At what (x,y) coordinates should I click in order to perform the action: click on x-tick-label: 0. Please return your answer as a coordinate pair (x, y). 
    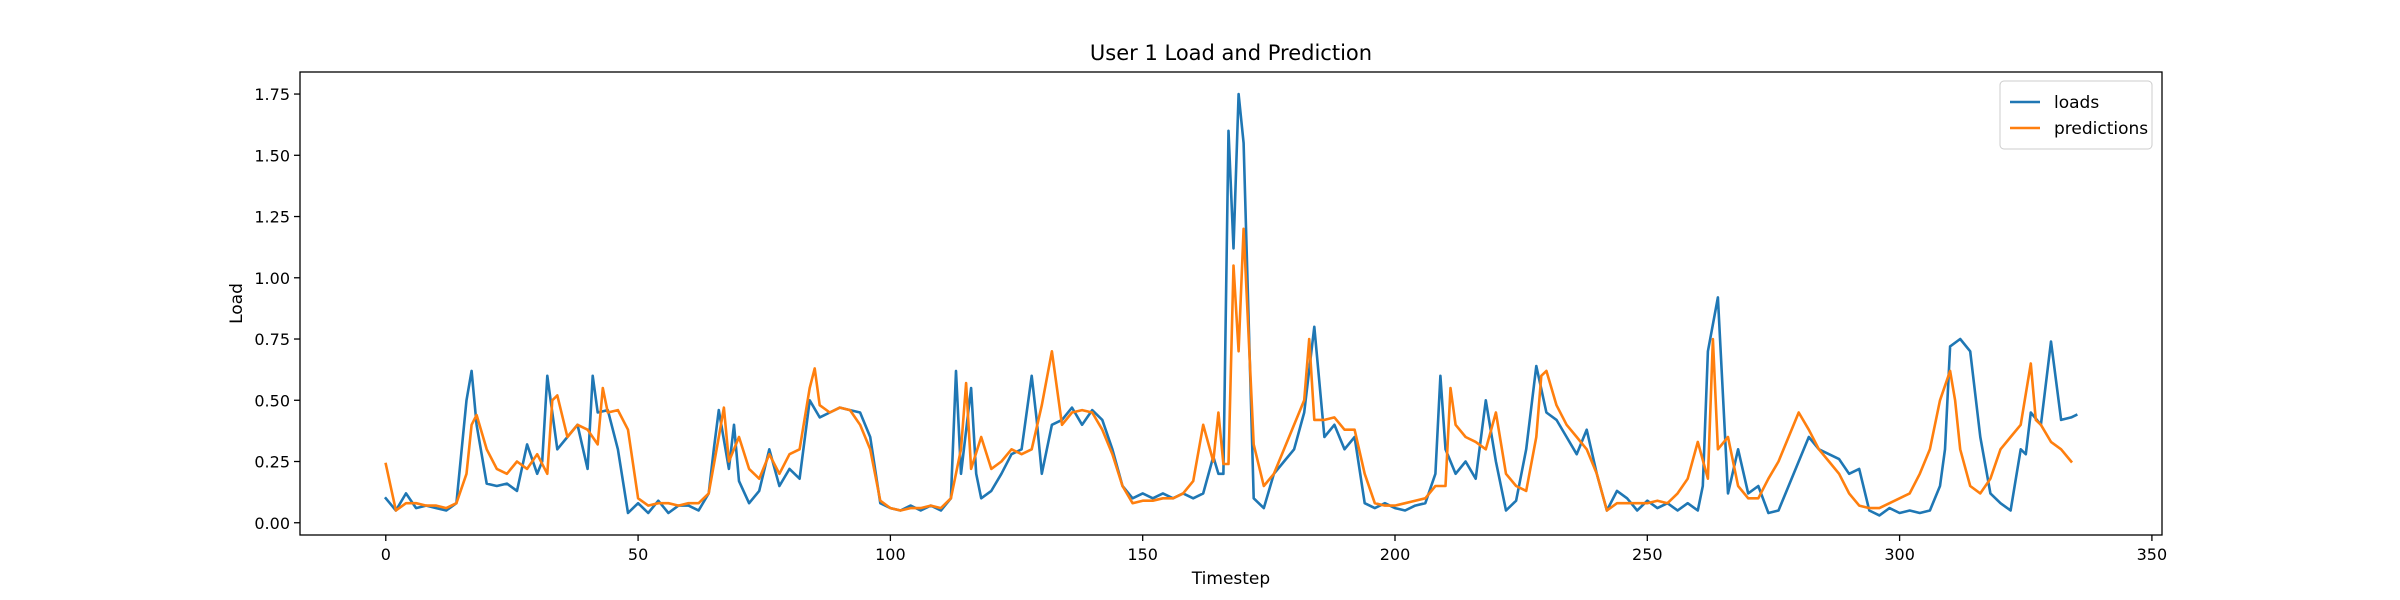
    Looking at the image, I should click on (386, 554).